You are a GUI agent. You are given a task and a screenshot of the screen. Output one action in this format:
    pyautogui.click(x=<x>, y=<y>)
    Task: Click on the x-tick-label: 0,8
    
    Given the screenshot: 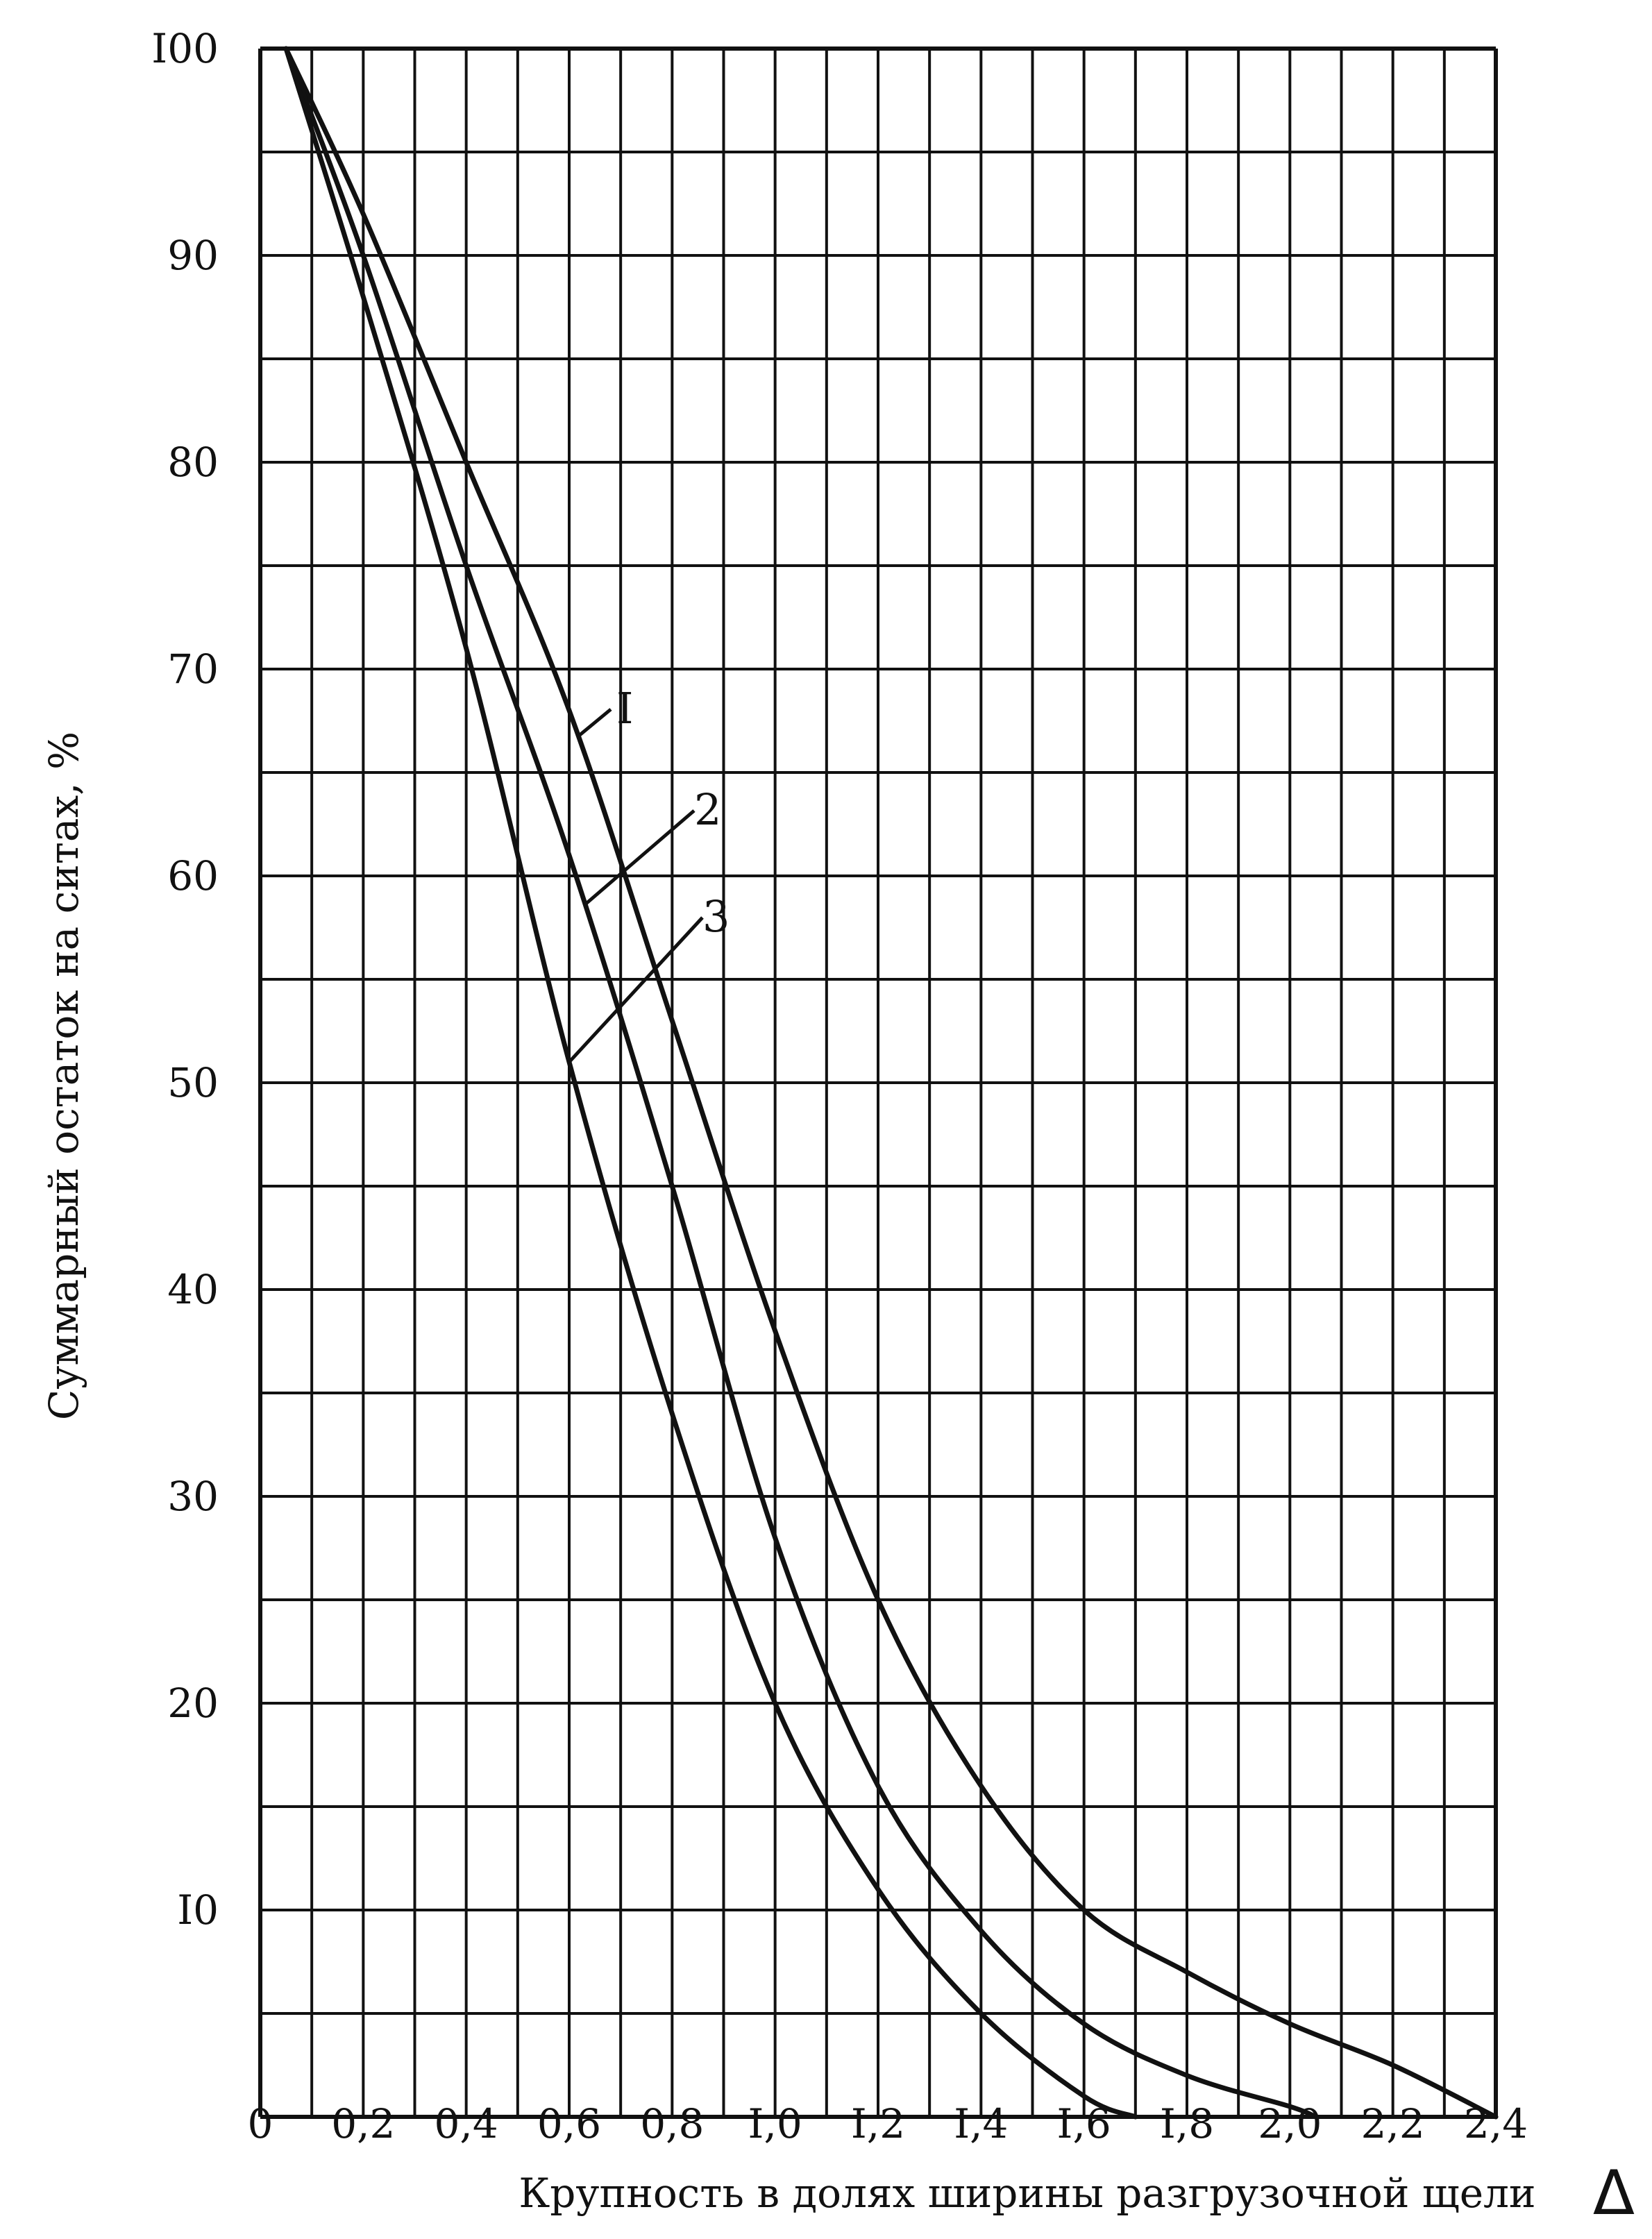 What is the action you would take?
    pyautogui.click(x=672, y=2123)
    